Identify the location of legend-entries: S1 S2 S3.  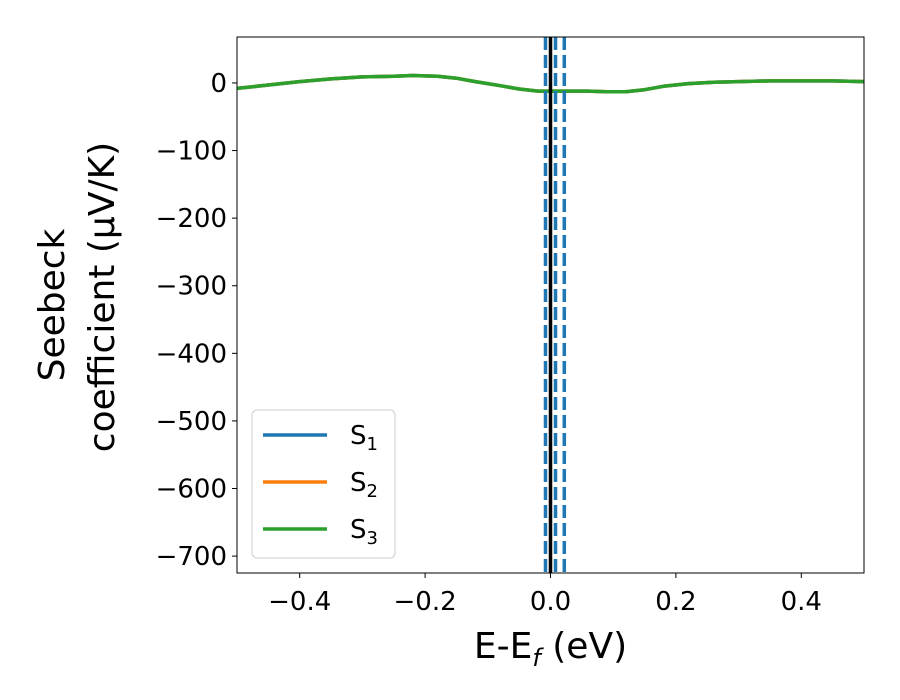
(320, 485).